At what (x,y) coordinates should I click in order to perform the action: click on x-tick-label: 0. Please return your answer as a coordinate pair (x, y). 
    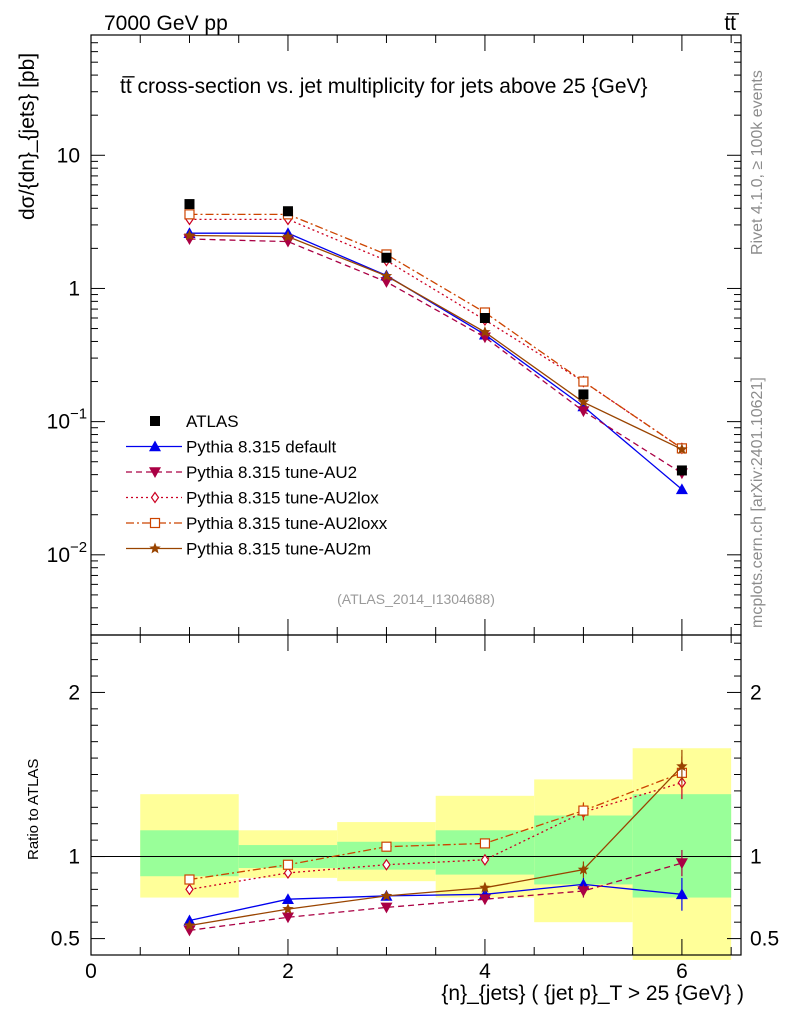
    Looking at the image, I should click on (91, 971).